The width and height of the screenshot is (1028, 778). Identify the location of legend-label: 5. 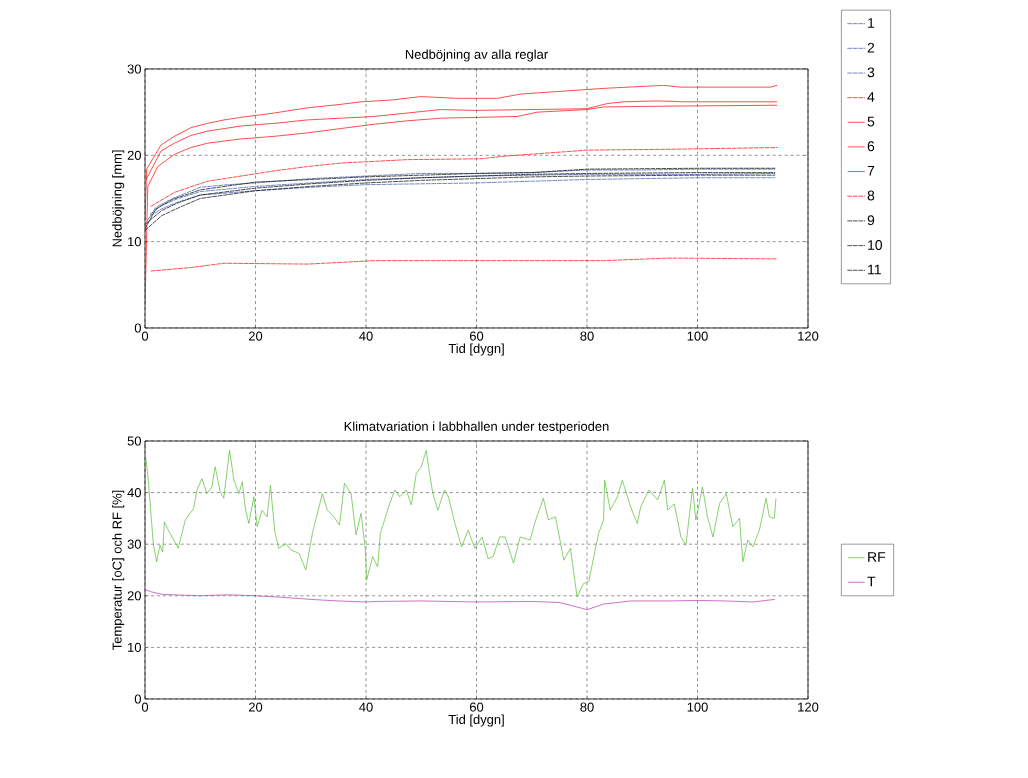
(871, 121).